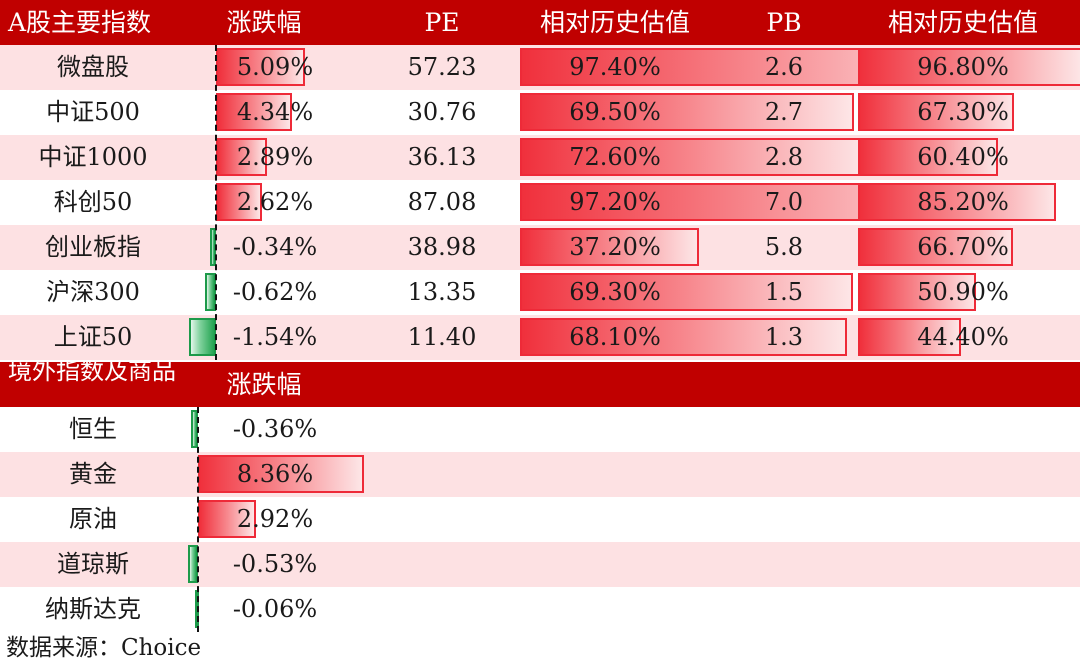  I want to click on change-value: -1.54%, so click(275, 337).